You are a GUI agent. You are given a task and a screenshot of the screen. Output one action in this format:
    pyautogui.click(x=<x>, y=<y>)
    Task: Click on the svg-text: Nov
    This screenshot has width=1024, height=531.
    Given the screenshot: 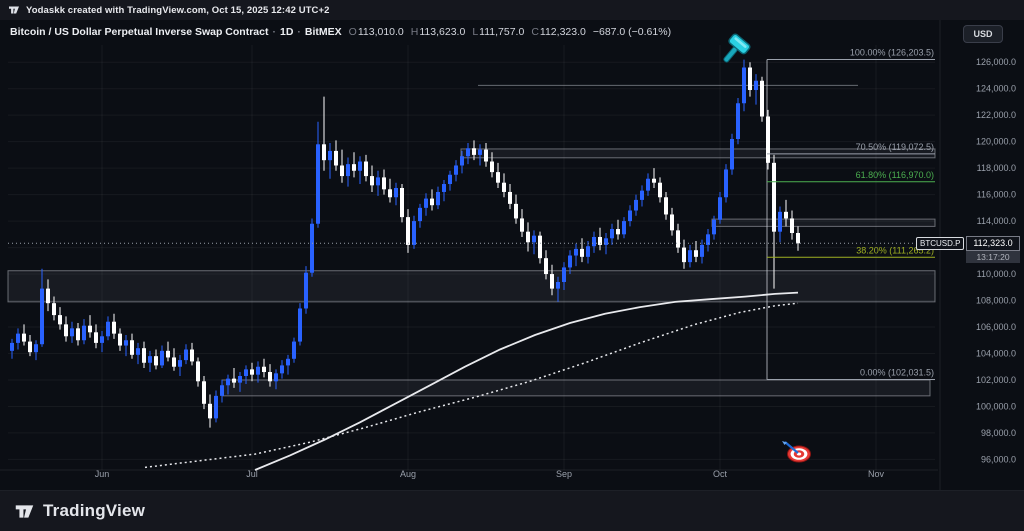 What is the action you would take?
    pyautogui.click(x=876, y=474)
    